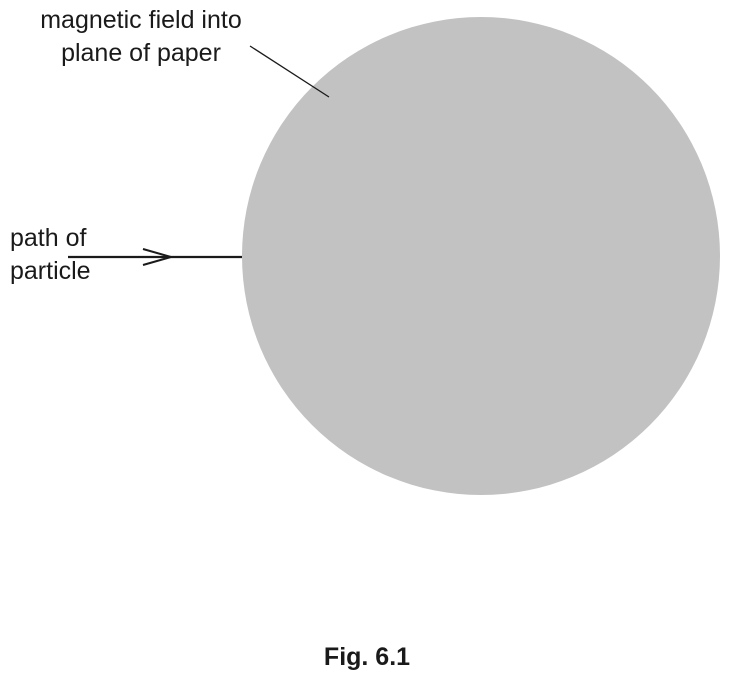  Describe the element at coordinates (48, 238) in the screenshot. I see `particle-path-label-line-1: path of` at that location.